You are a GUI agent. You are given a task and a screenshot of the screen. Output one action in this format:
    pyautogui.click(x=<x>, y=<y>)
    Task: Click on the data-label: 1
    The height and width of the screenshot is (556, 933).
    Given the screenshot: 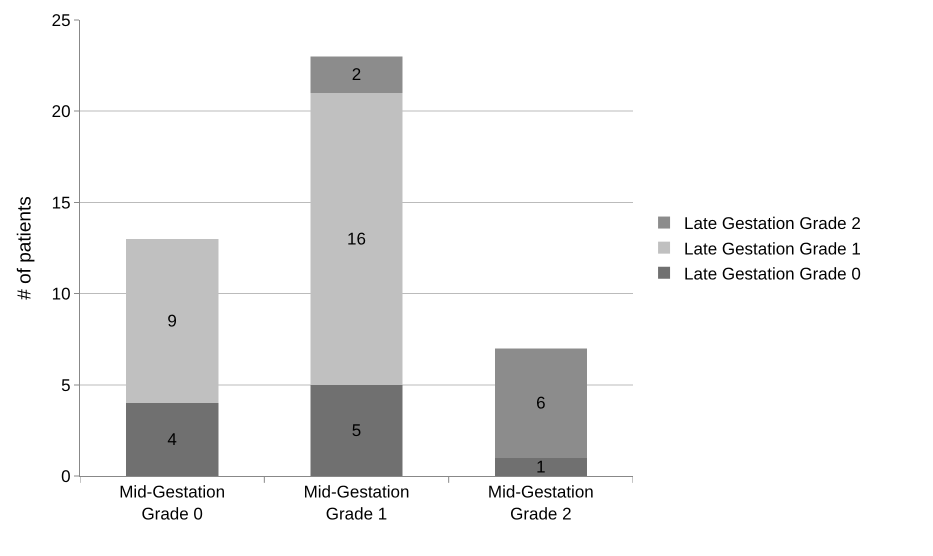 What is the action you would take?
    pyautogui.click(x=541, y=466)
    